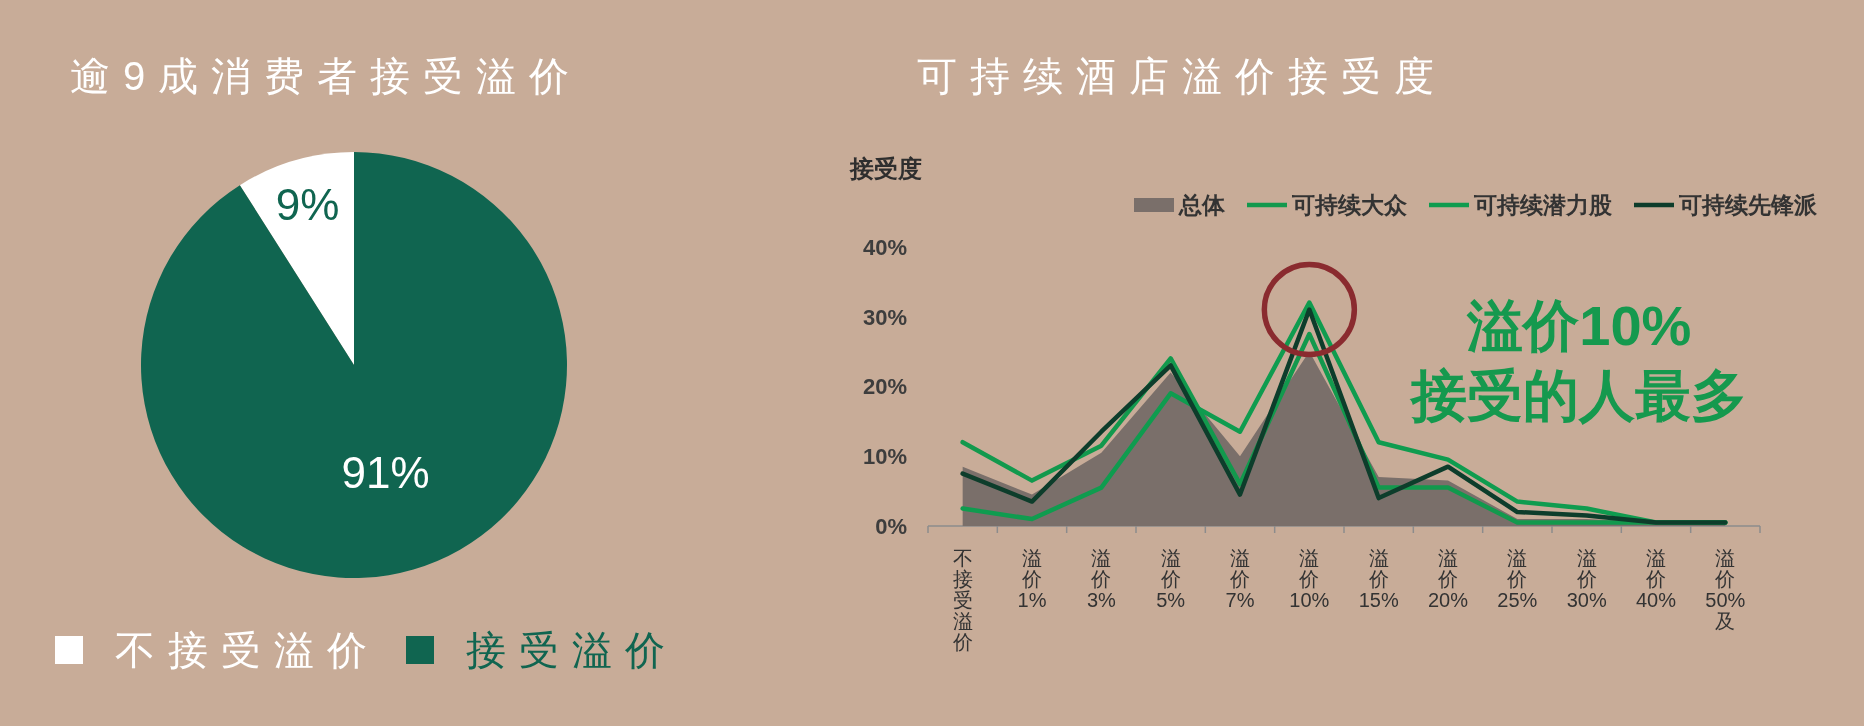 The height and width of the screenshot is (726, 1864). I want to click on title: 可持续酒店溢价接受度, so click(1182, 76).